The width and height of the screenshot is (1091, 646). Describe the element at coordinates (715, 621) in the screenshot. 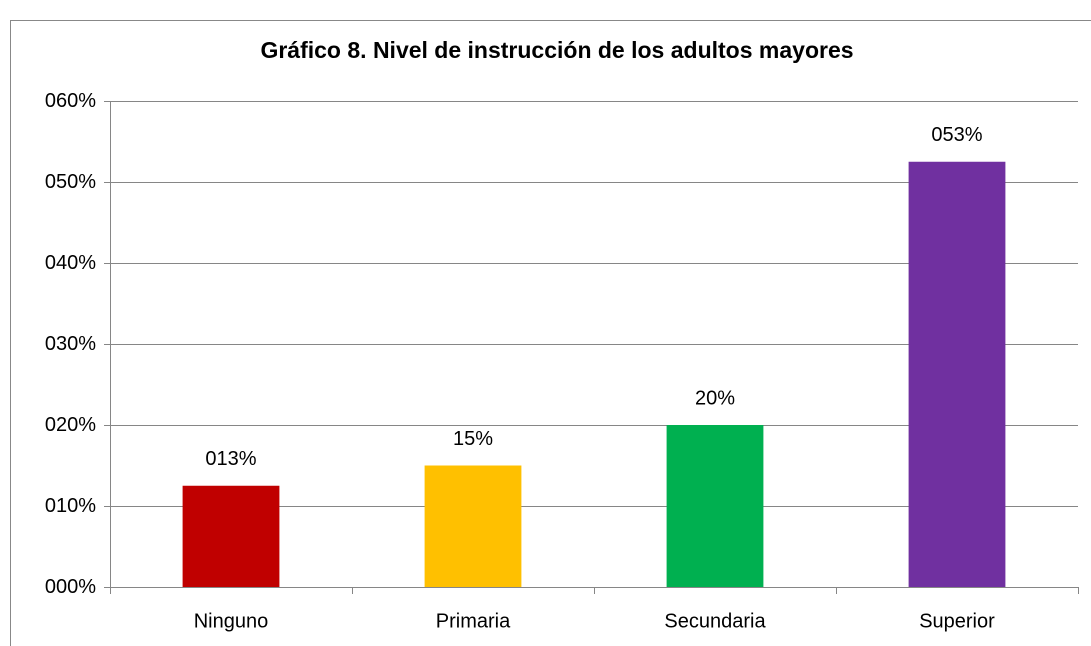

I see `x-tick-label: Secundaria` at that location.